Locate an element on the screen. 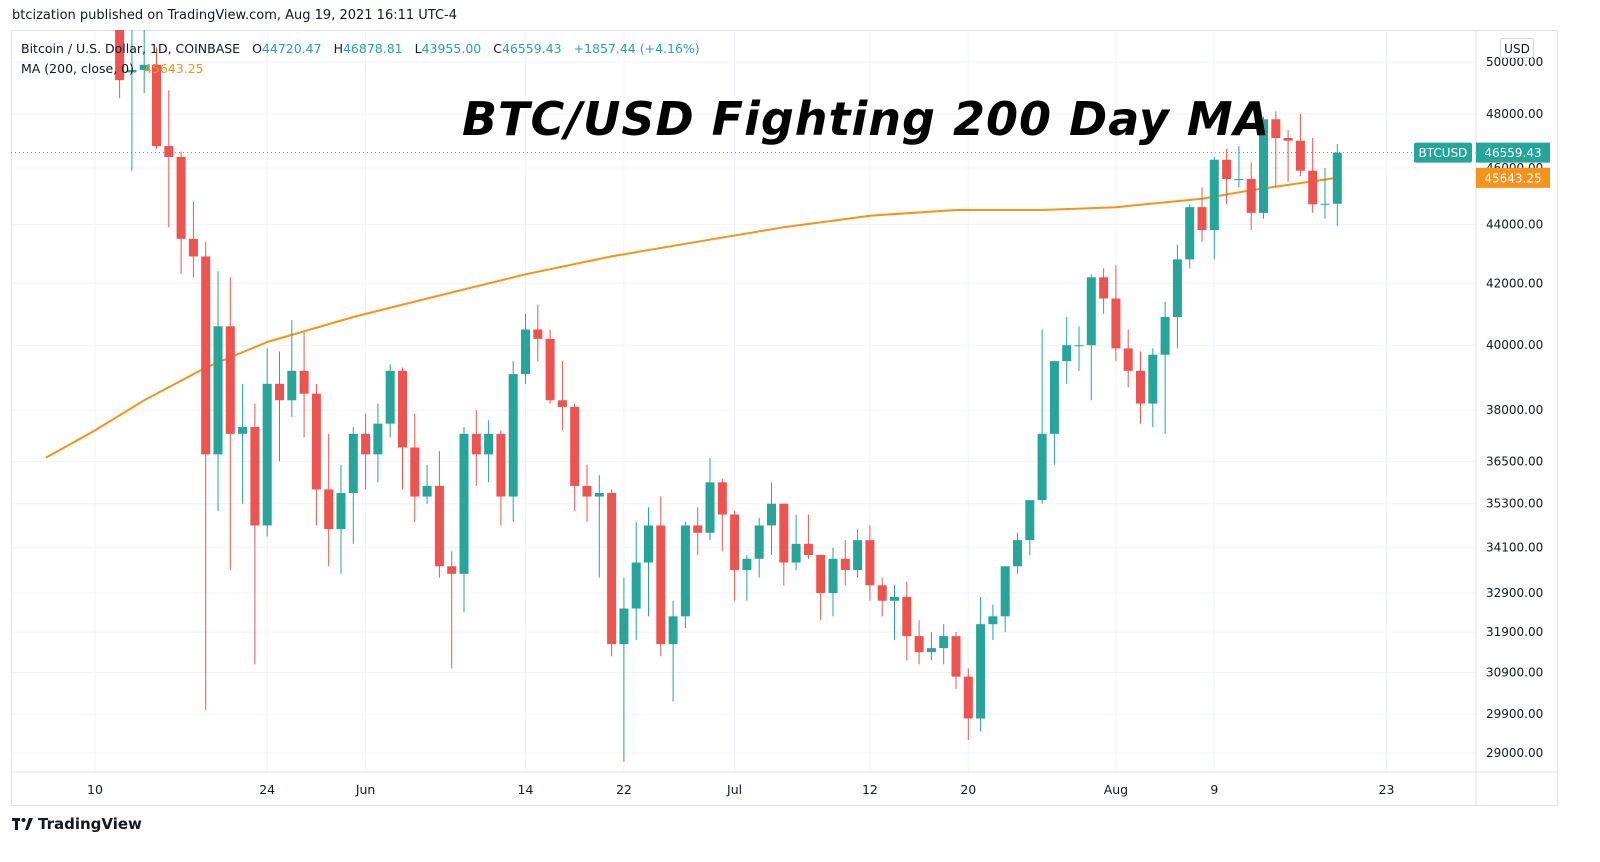 The height and width of the screenshot is (862, 1600). y-tick-label: 32900.00 is located at coordinates (1514, 593).